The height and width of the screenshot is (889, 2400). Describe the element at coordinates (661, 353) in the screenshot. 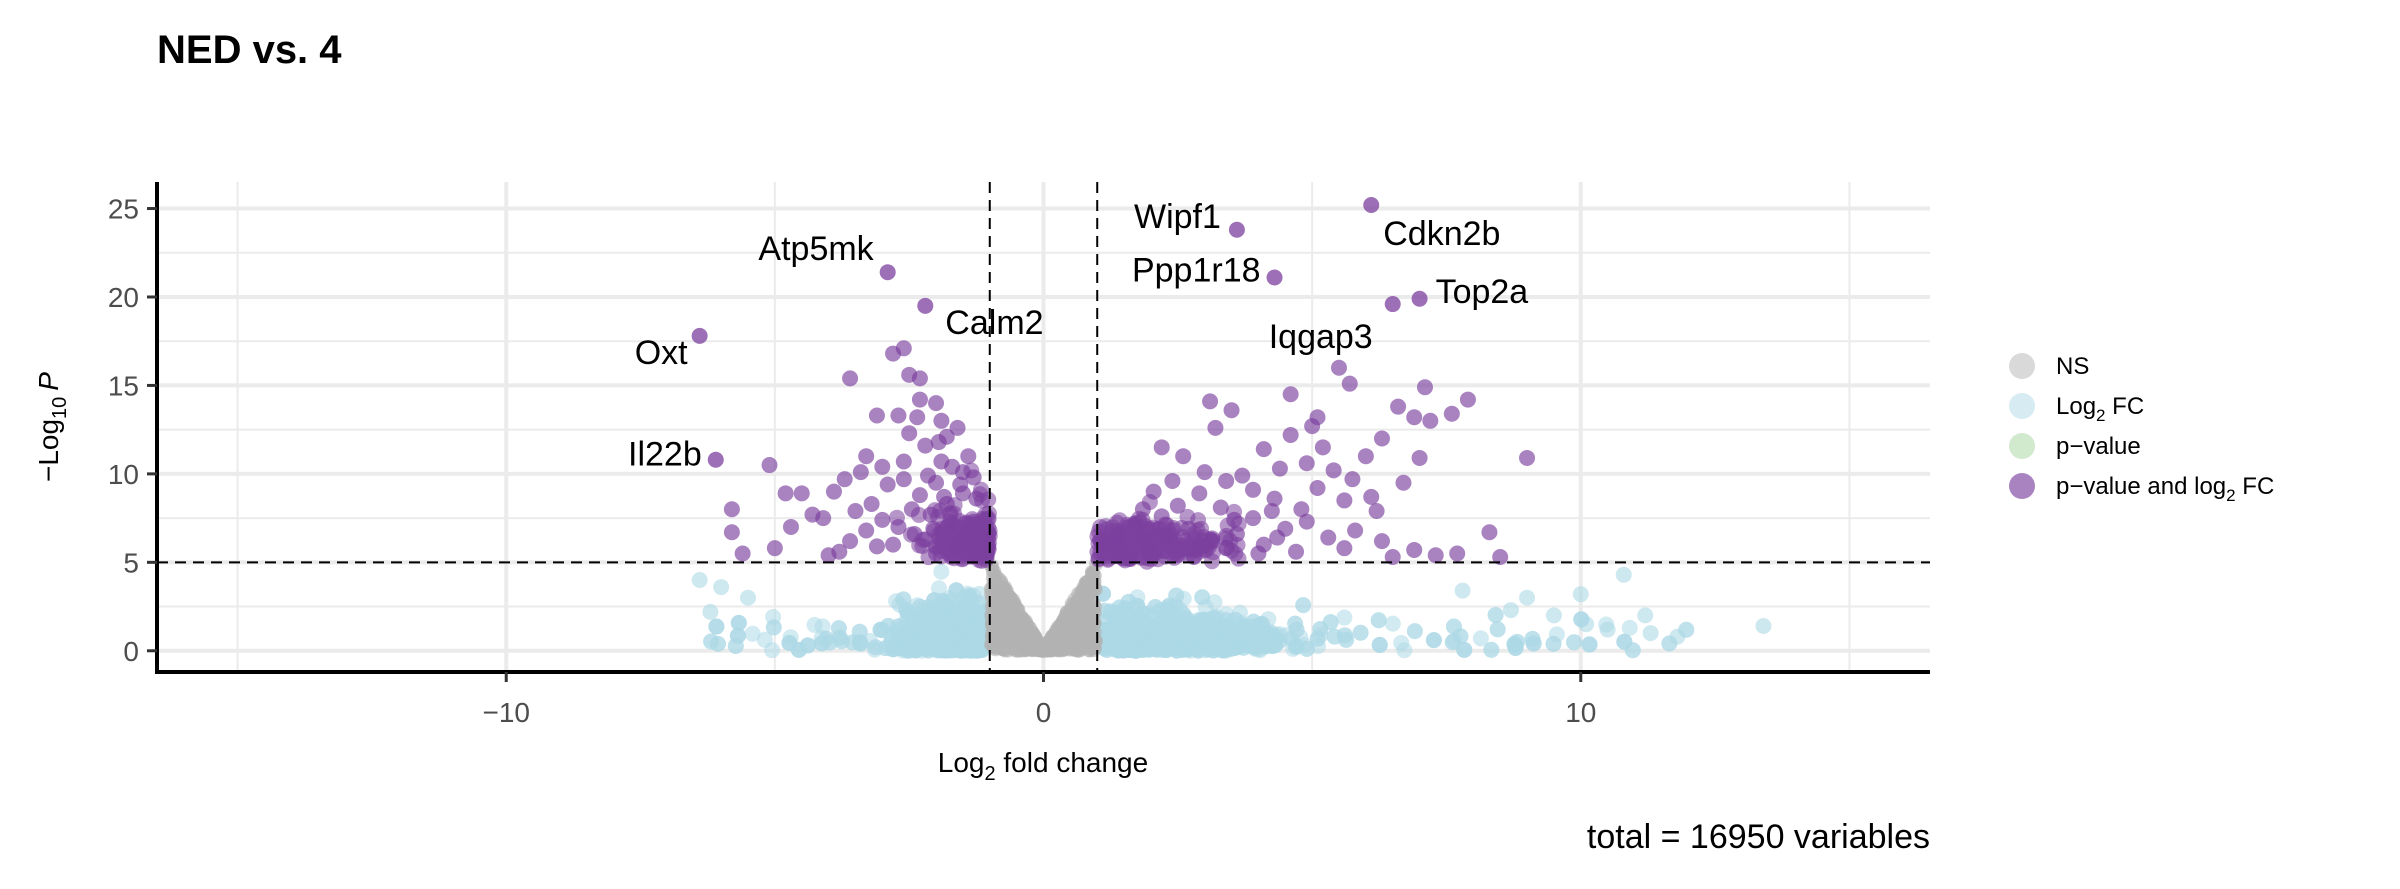

I see `gene-label: Oxt` at that location.